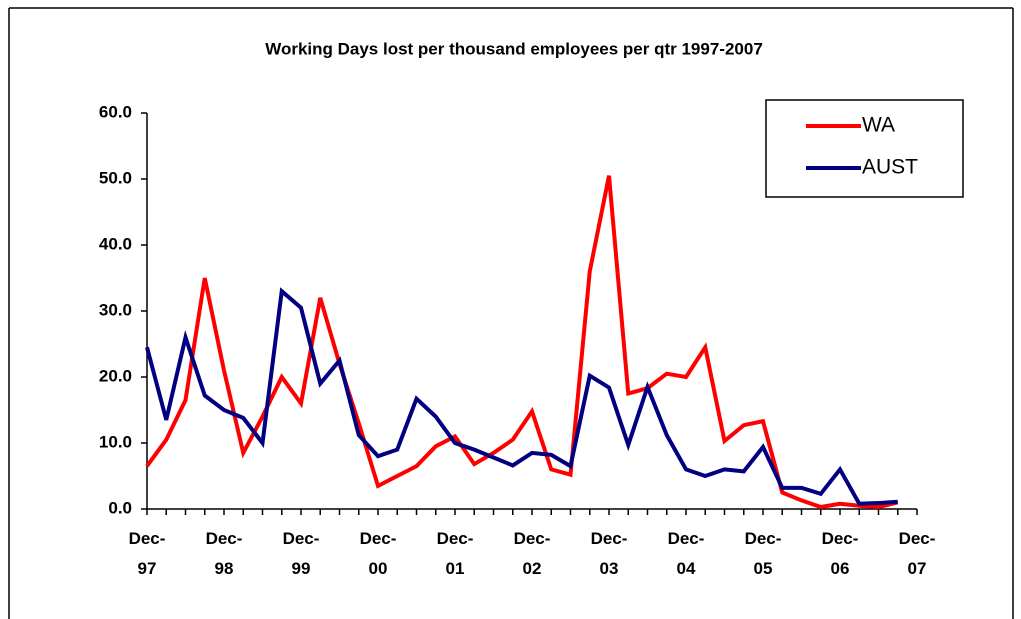  Describe the element at coordinates (115, 309) in the screenshot. I see `y-tick-label: 30.0` at that location.